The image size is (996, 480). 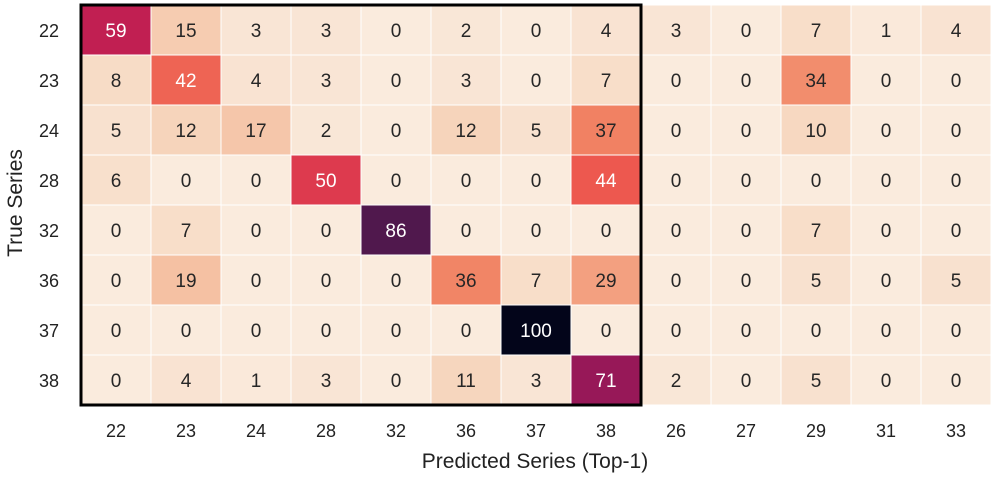 I want to click on cell-value-label: 37, so click(x=605, y=131).